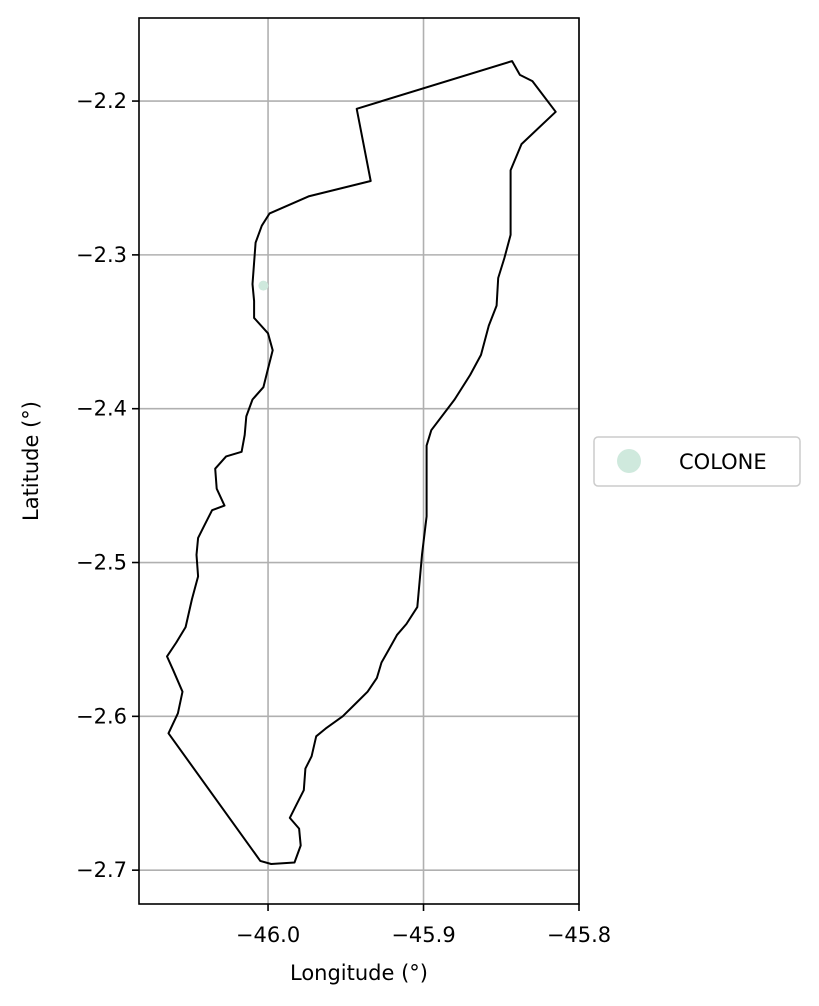  I want to click on y-tick-label: −2.6, so click(101, 716).